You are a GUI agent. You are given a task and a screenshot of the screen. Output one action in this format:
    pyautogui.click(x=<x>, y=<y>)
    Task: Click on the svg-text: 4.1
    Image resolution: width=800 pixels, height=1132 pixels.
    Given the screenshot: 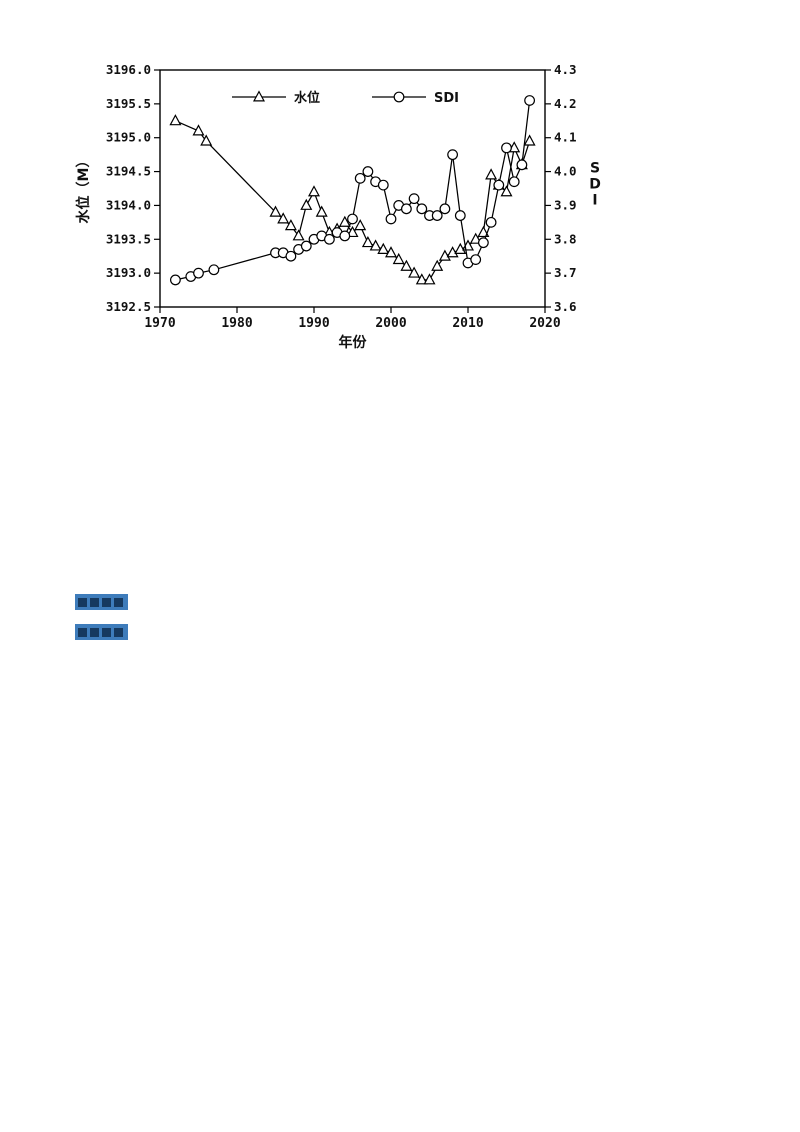 What is the action you would take?
    pyautogui.click(x=565, y=137)
    